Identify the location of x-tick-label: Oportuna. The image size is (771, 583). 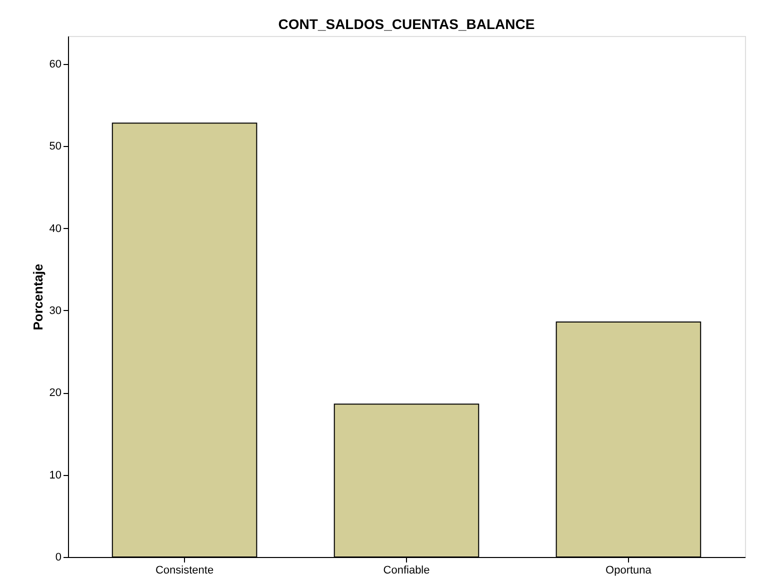
(629, 570).